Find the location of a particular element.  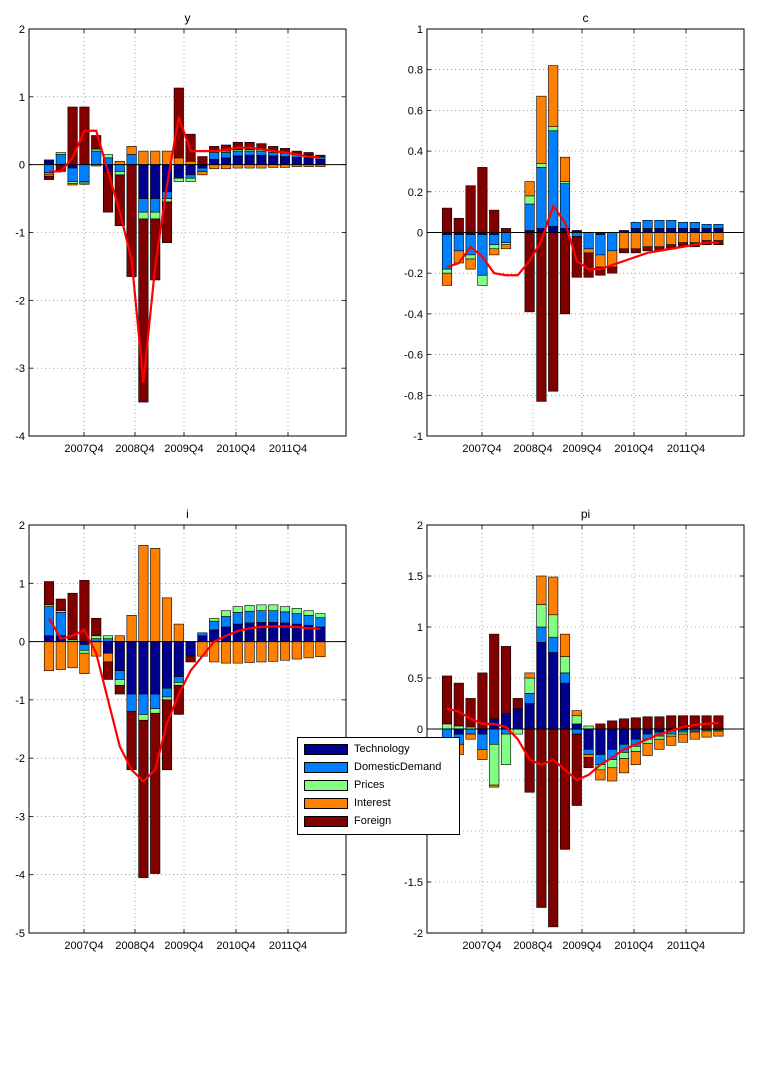

y-tick-label: -0.6 is located at coordinates (413, 356).